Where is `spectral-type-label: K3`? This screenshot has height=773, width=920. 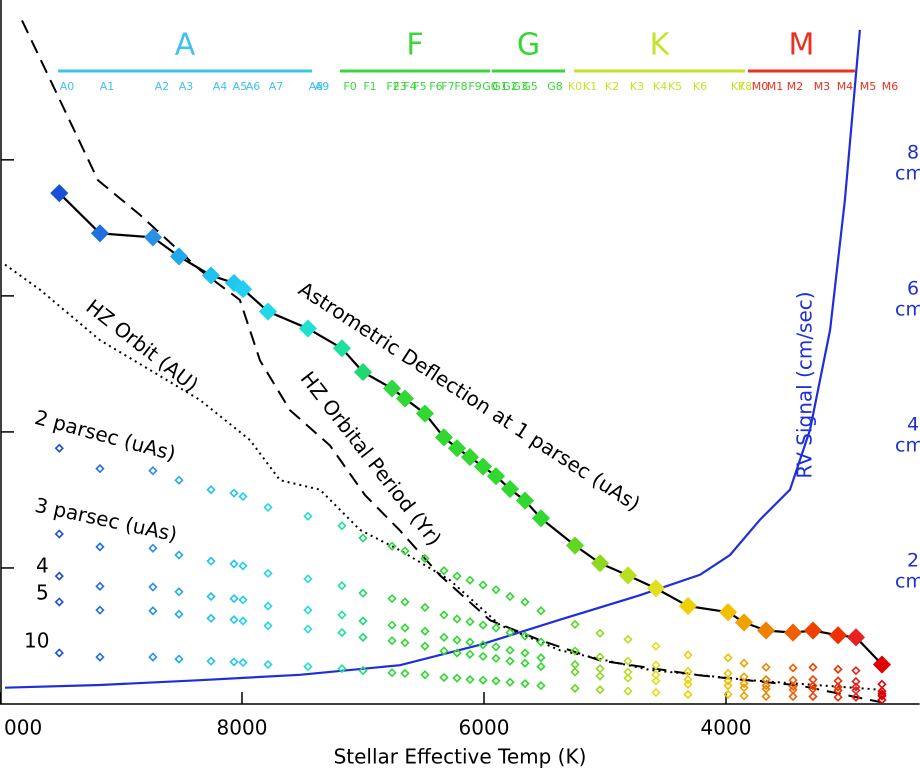 spectral-type-label: K3 is located at coordinates (637, 86).